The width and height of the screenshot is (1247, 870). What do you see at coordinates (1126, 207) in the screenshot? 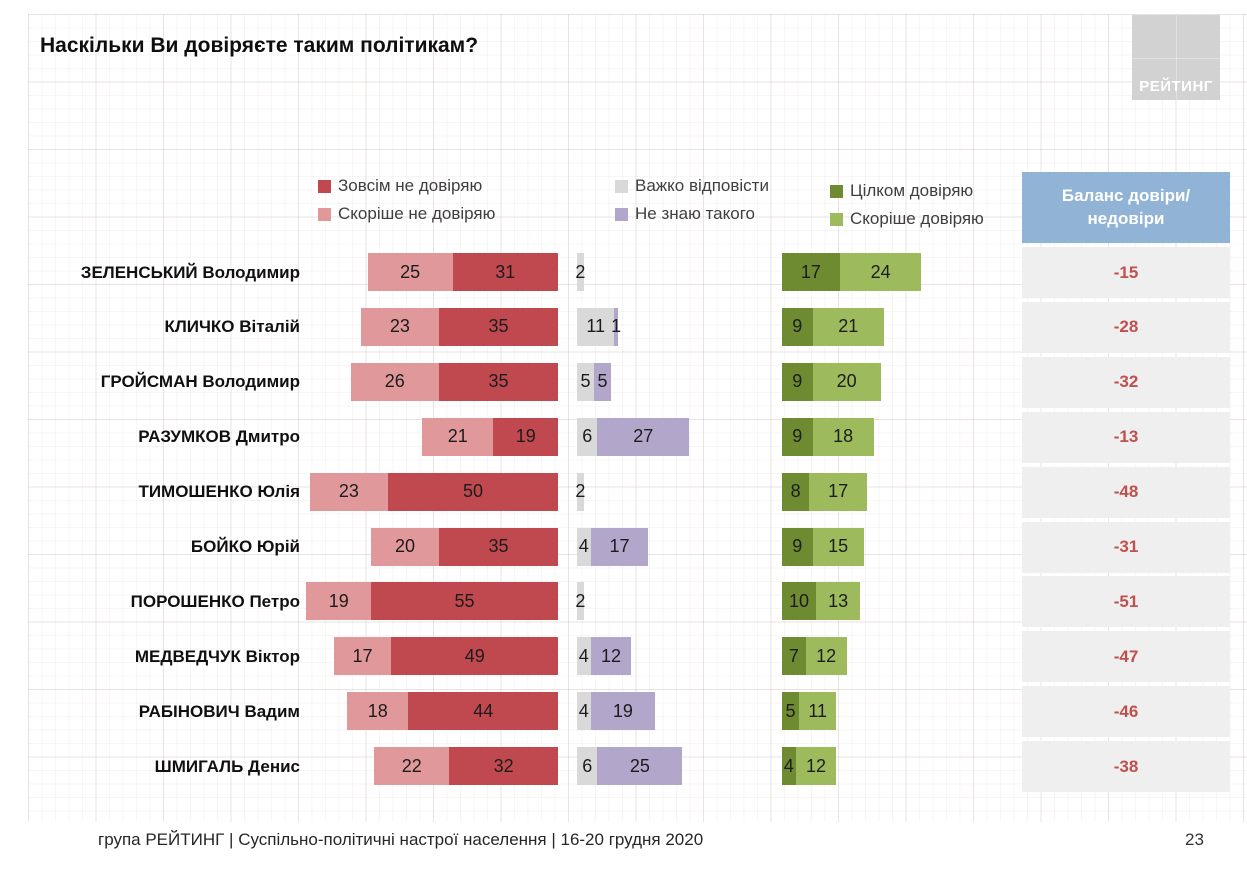
I see `balance-header: Баланс довіри/недовіри` at bounding box center [1126, 207].